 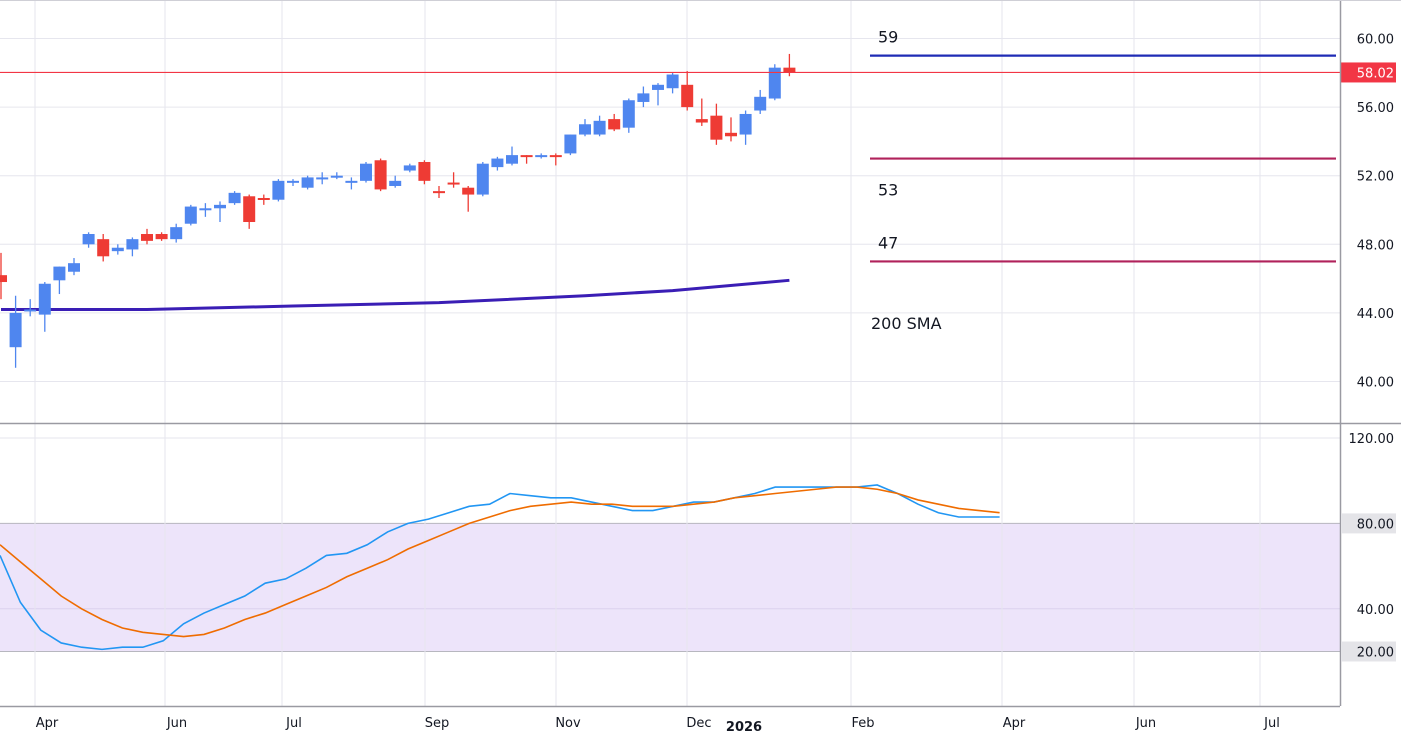 I want to click on x-tick-label: Feb, so click(x=862, y=723).